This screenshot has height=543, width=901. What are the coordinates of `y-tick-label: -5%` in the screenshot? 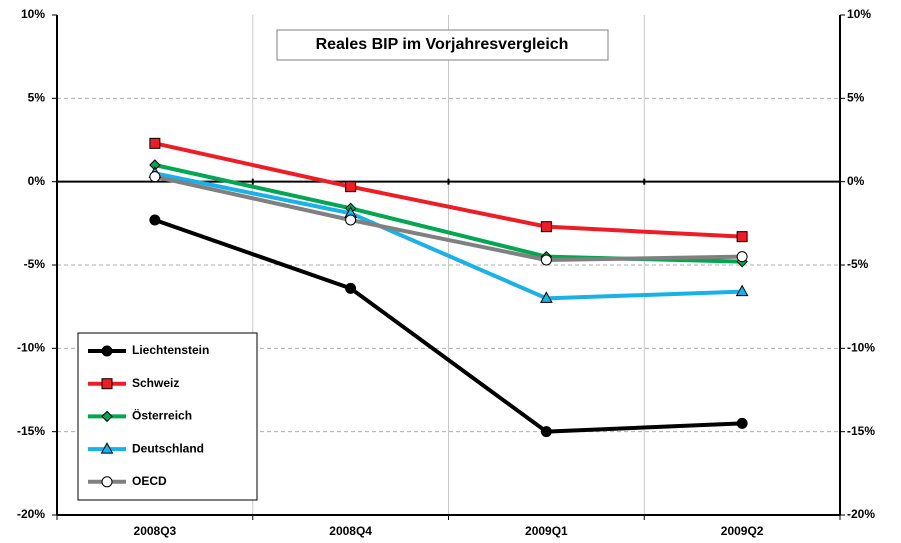 It's located at (35, 264).